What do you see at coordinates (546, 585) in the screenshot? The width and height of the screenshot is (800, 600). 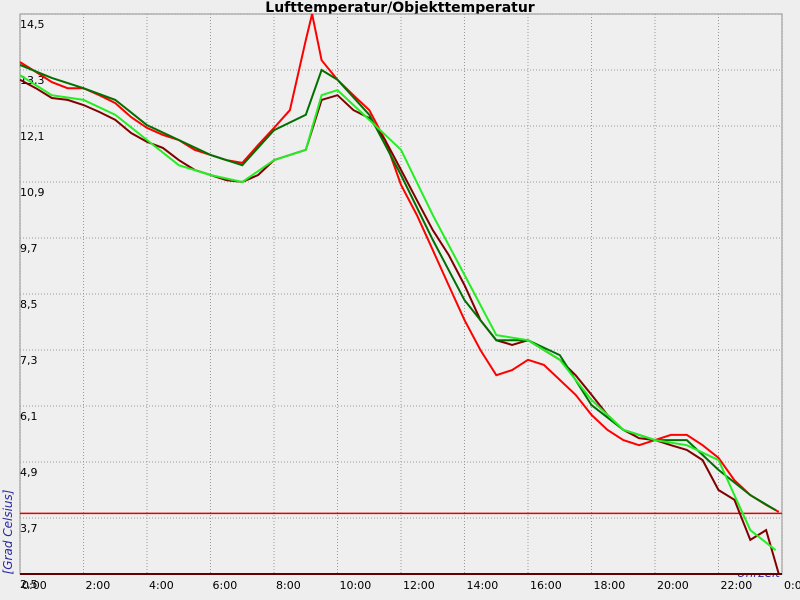 I see `x-tick-label: 16:00` at bounding box center [546, 585].